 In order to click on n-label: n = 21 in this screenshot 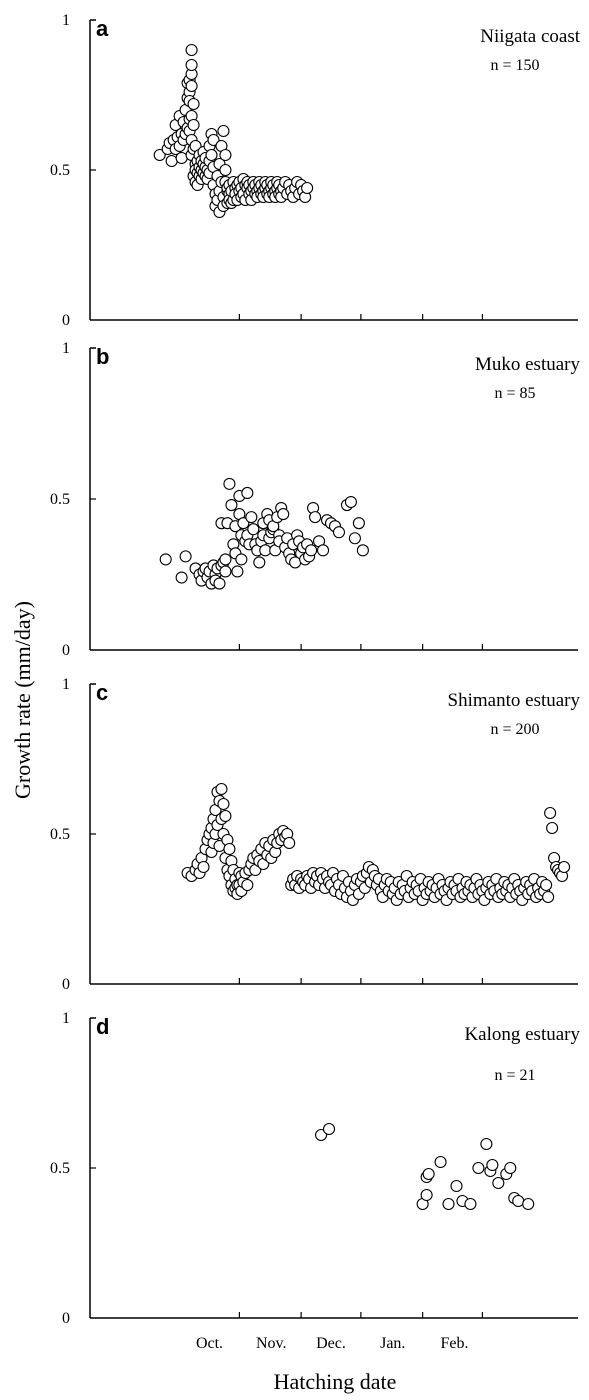, I will do `click(514, 1075)`.